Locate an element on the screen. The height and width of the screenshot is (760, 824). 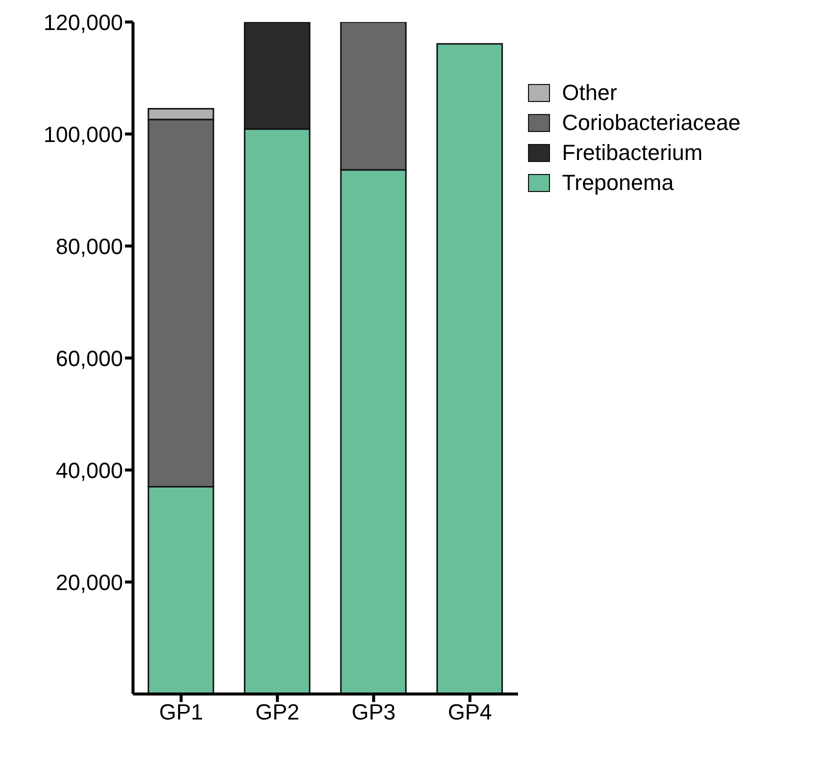
x-tick-label: GP2 is located at coordinates (277, 712).